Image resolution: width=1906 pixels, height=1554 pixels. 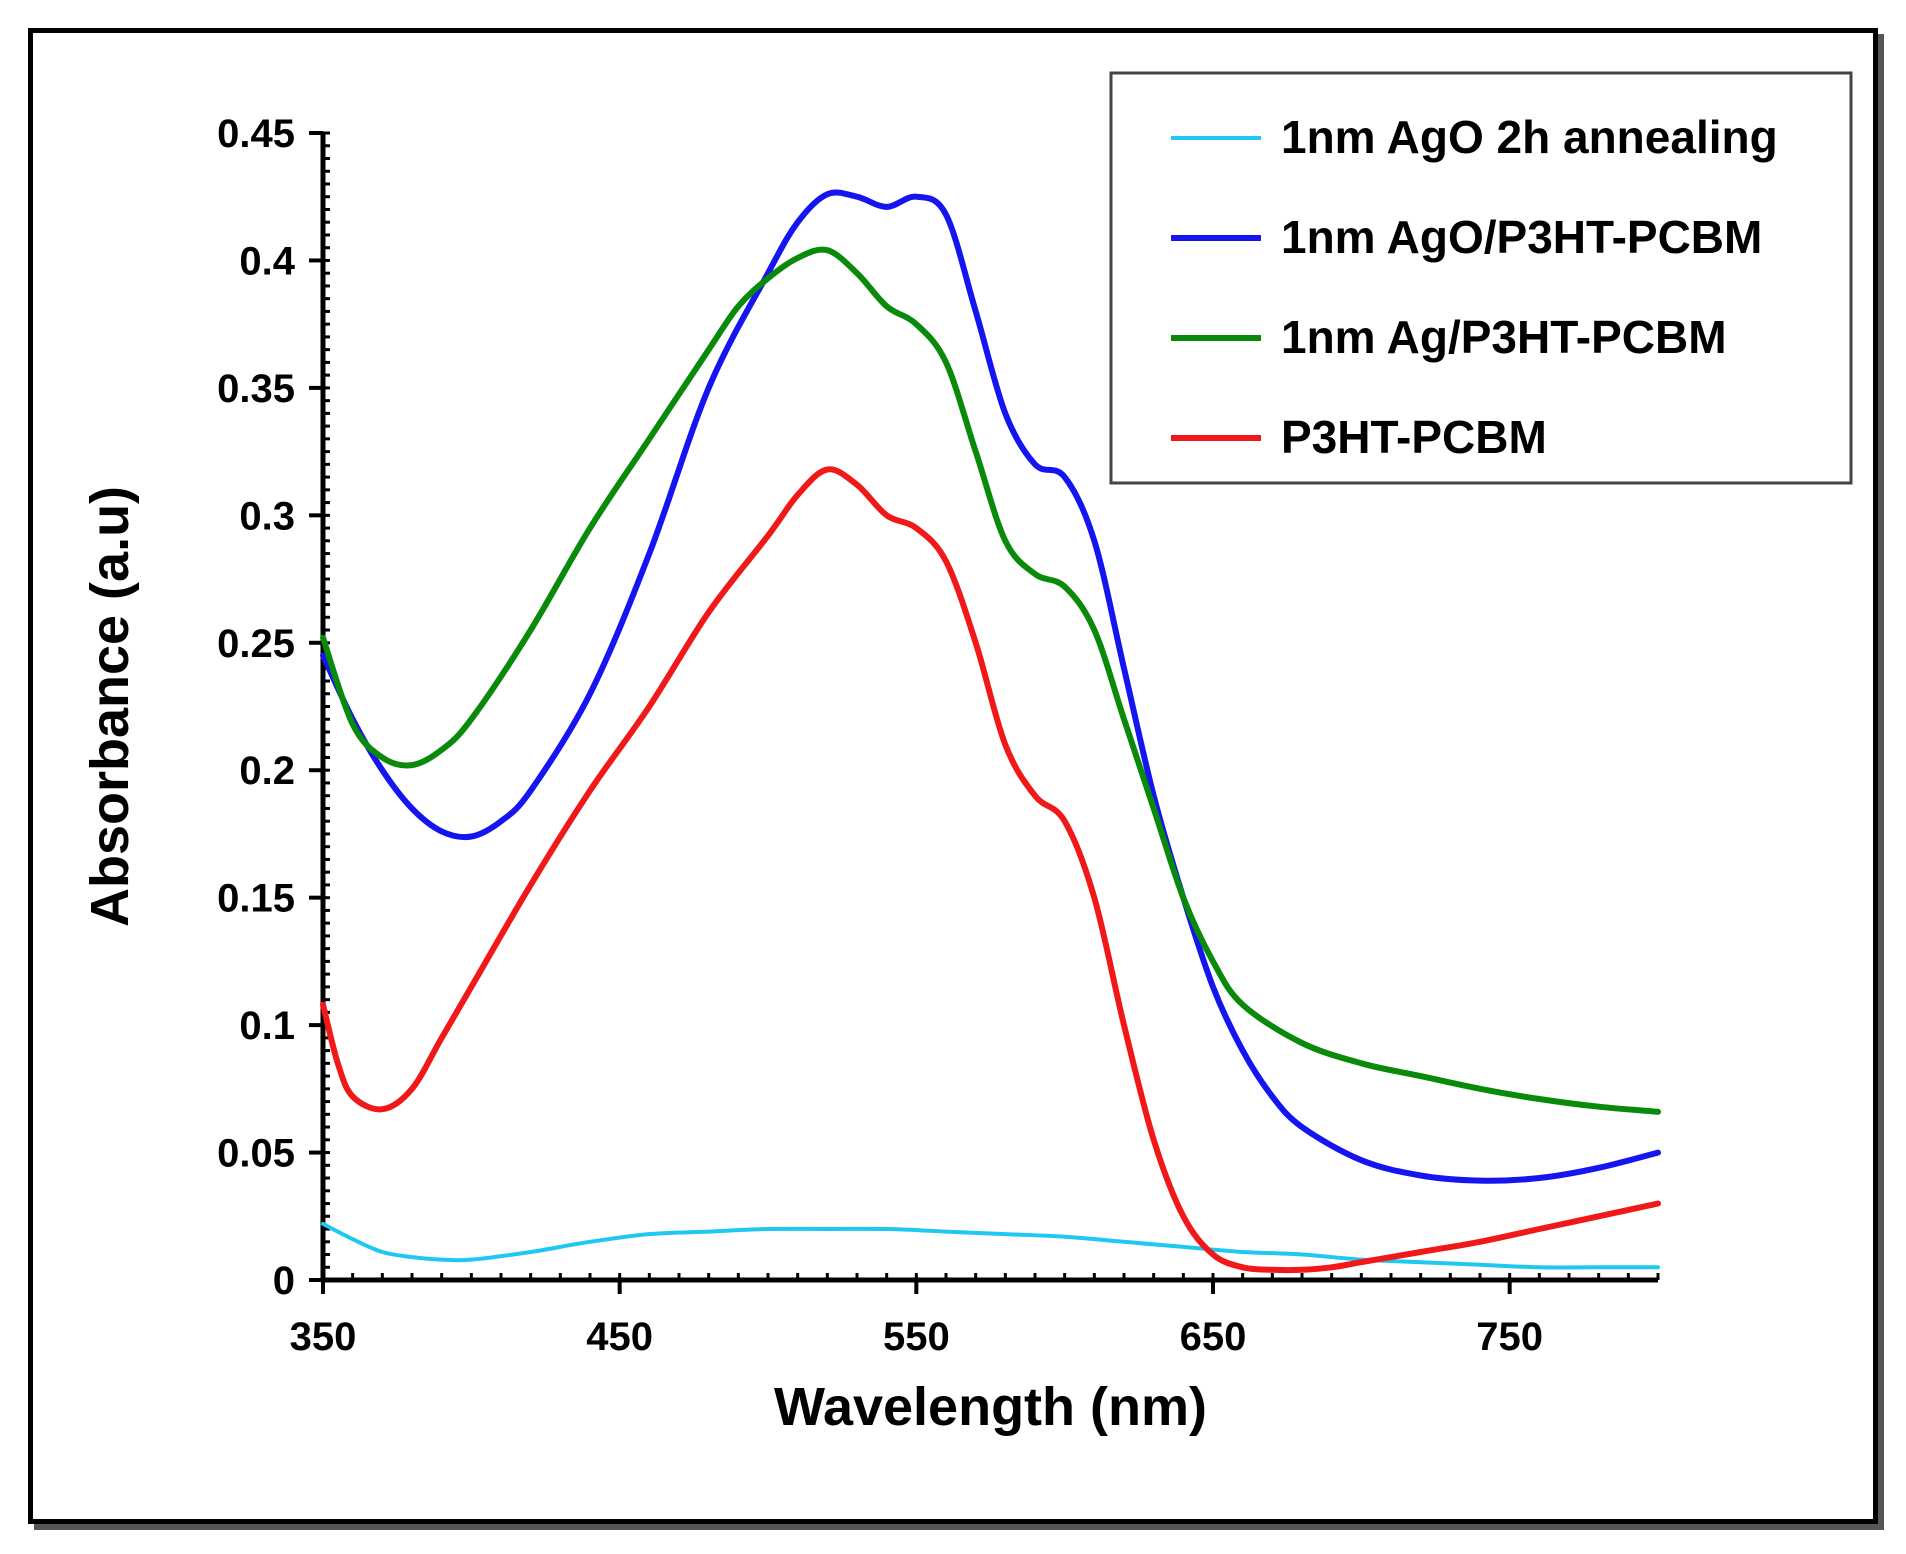 What do you see at coordinates (916, 1337) in the screenshot?
I see `x-tick-label: 550` at bounding box center [916, 1337].